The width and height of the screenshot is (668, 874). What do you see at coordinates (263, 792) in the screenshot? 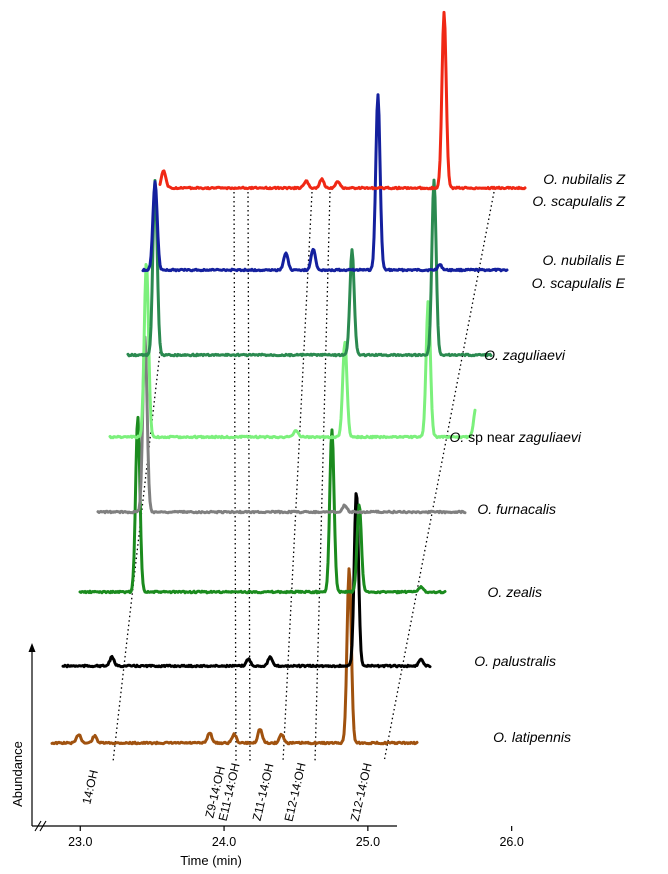
I see `compound-label-3: Z11-14:OH` at bounding box center [263, 792].